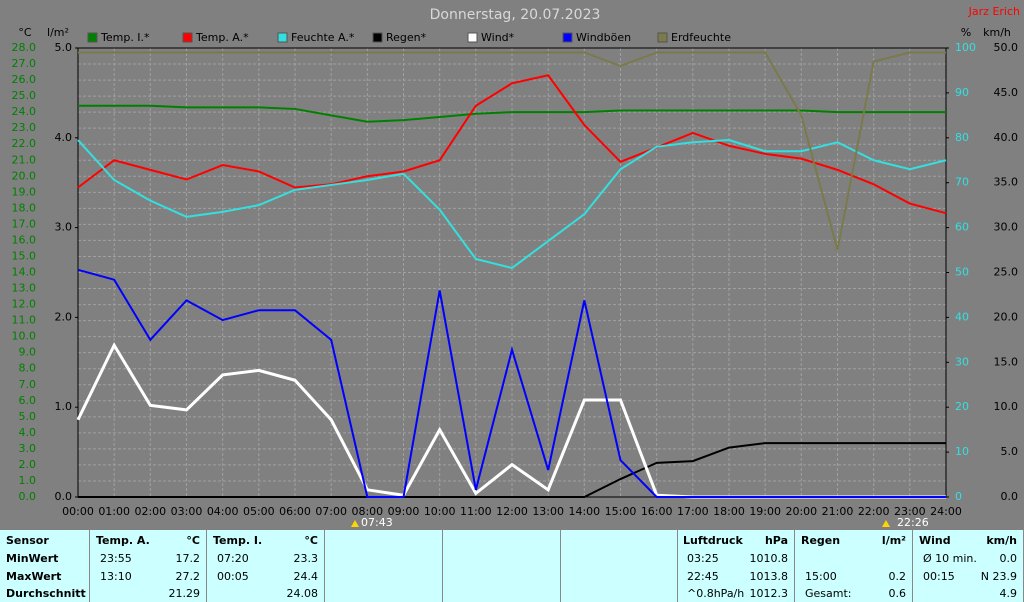 This screenshot has height=602, width=1024. Describe the element at coordinates (997, 32) in the screenshot. I see `y4-axis-label: km/h` at that location.